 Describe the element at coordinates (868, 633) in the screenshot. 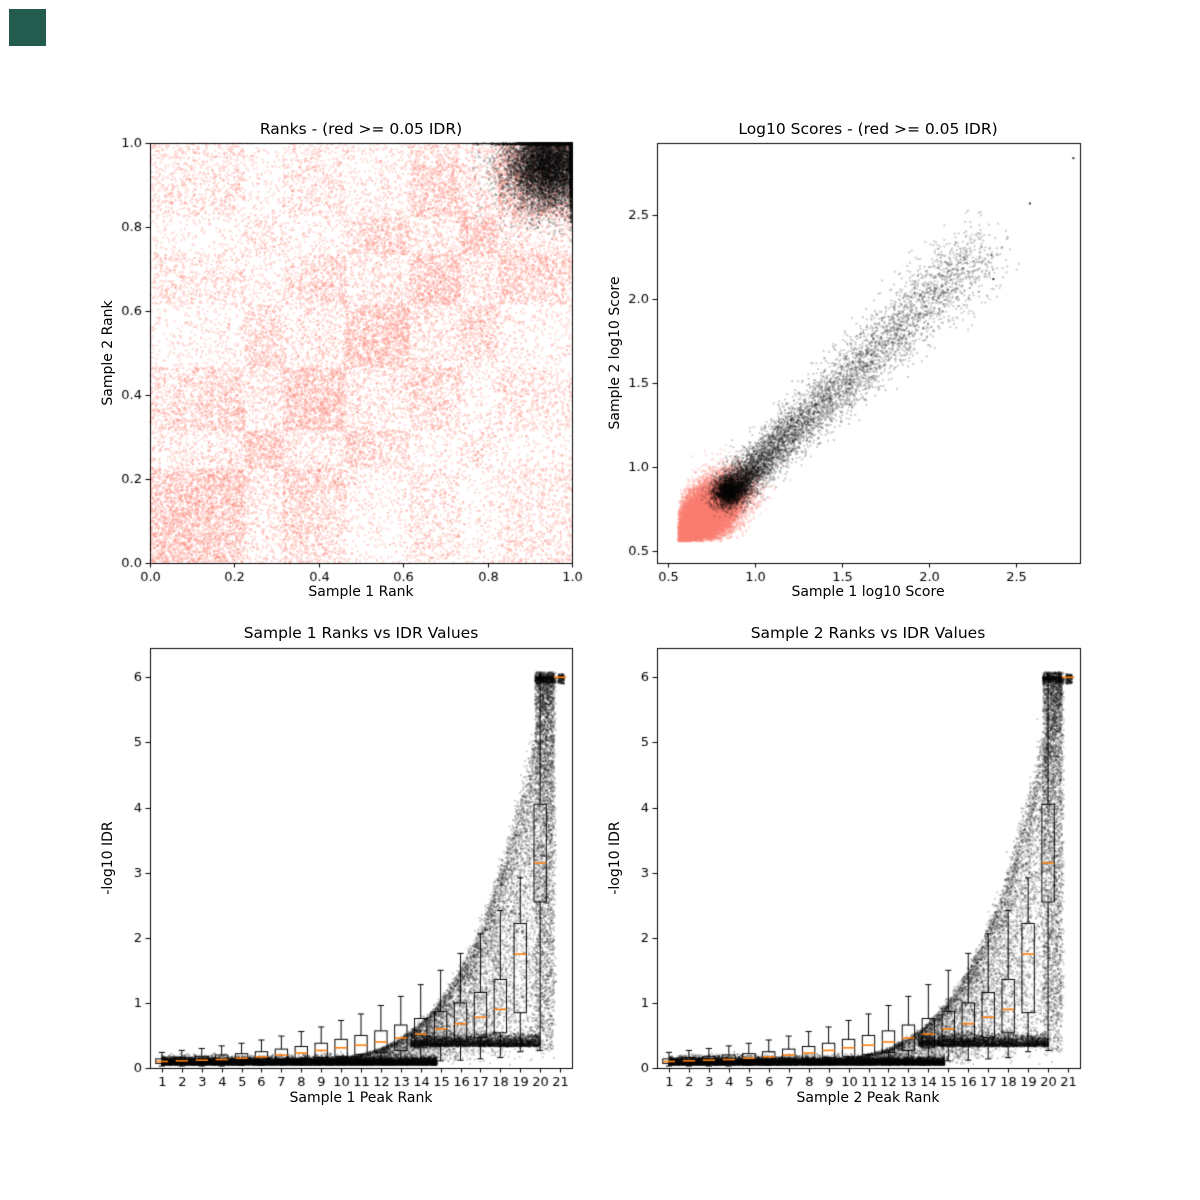

I see `sample2-idr-plot-title: Sample 2 Ranks vs IDR Values` at that location.